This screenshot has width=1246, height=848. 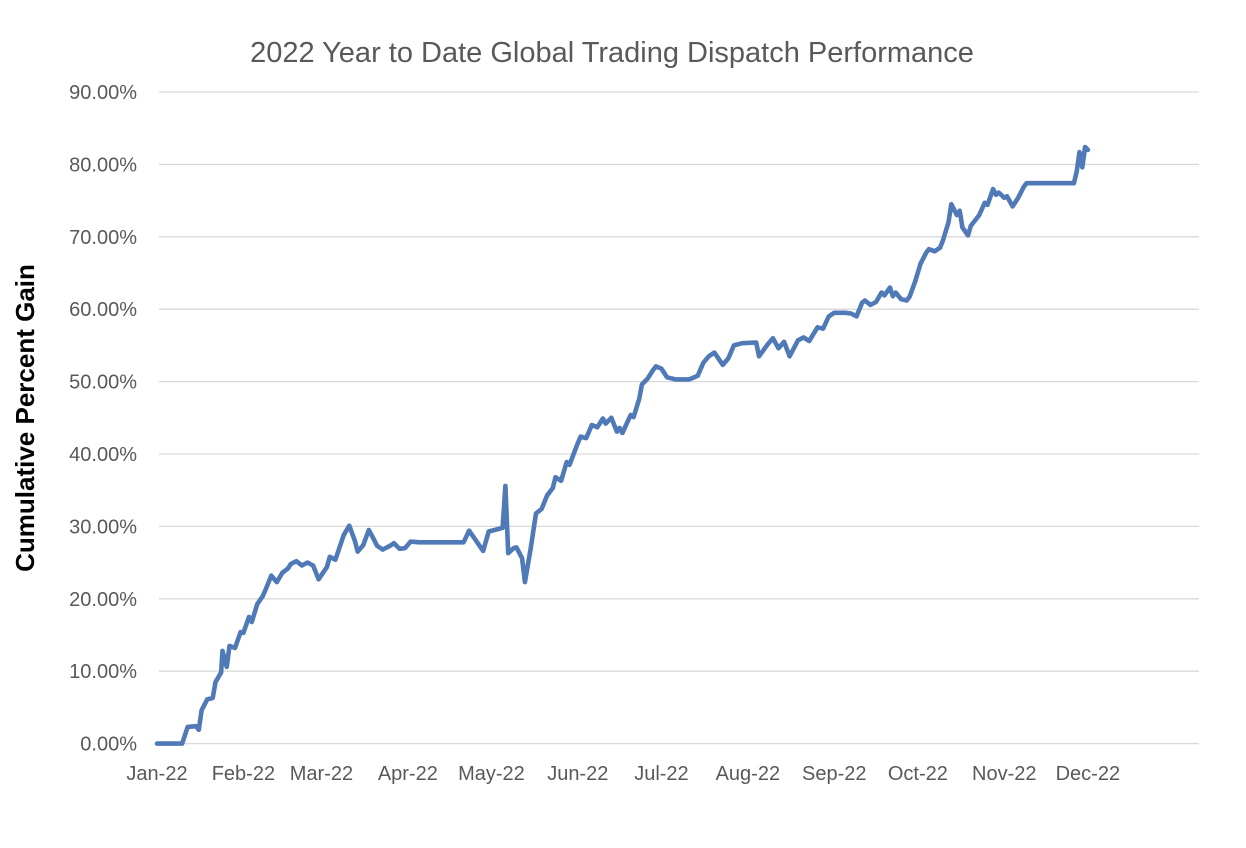 What do you see at coordinates (156, 774) in the screenshot?
I see `x-tick-label: Jan-22` at bounding box center [156, 774].